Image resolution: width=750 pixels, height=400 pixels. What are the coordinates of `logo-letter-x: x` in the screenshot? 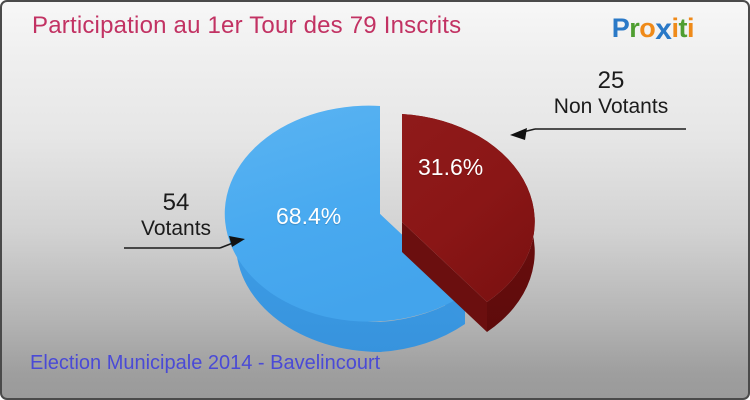 It's located at (663, 29).